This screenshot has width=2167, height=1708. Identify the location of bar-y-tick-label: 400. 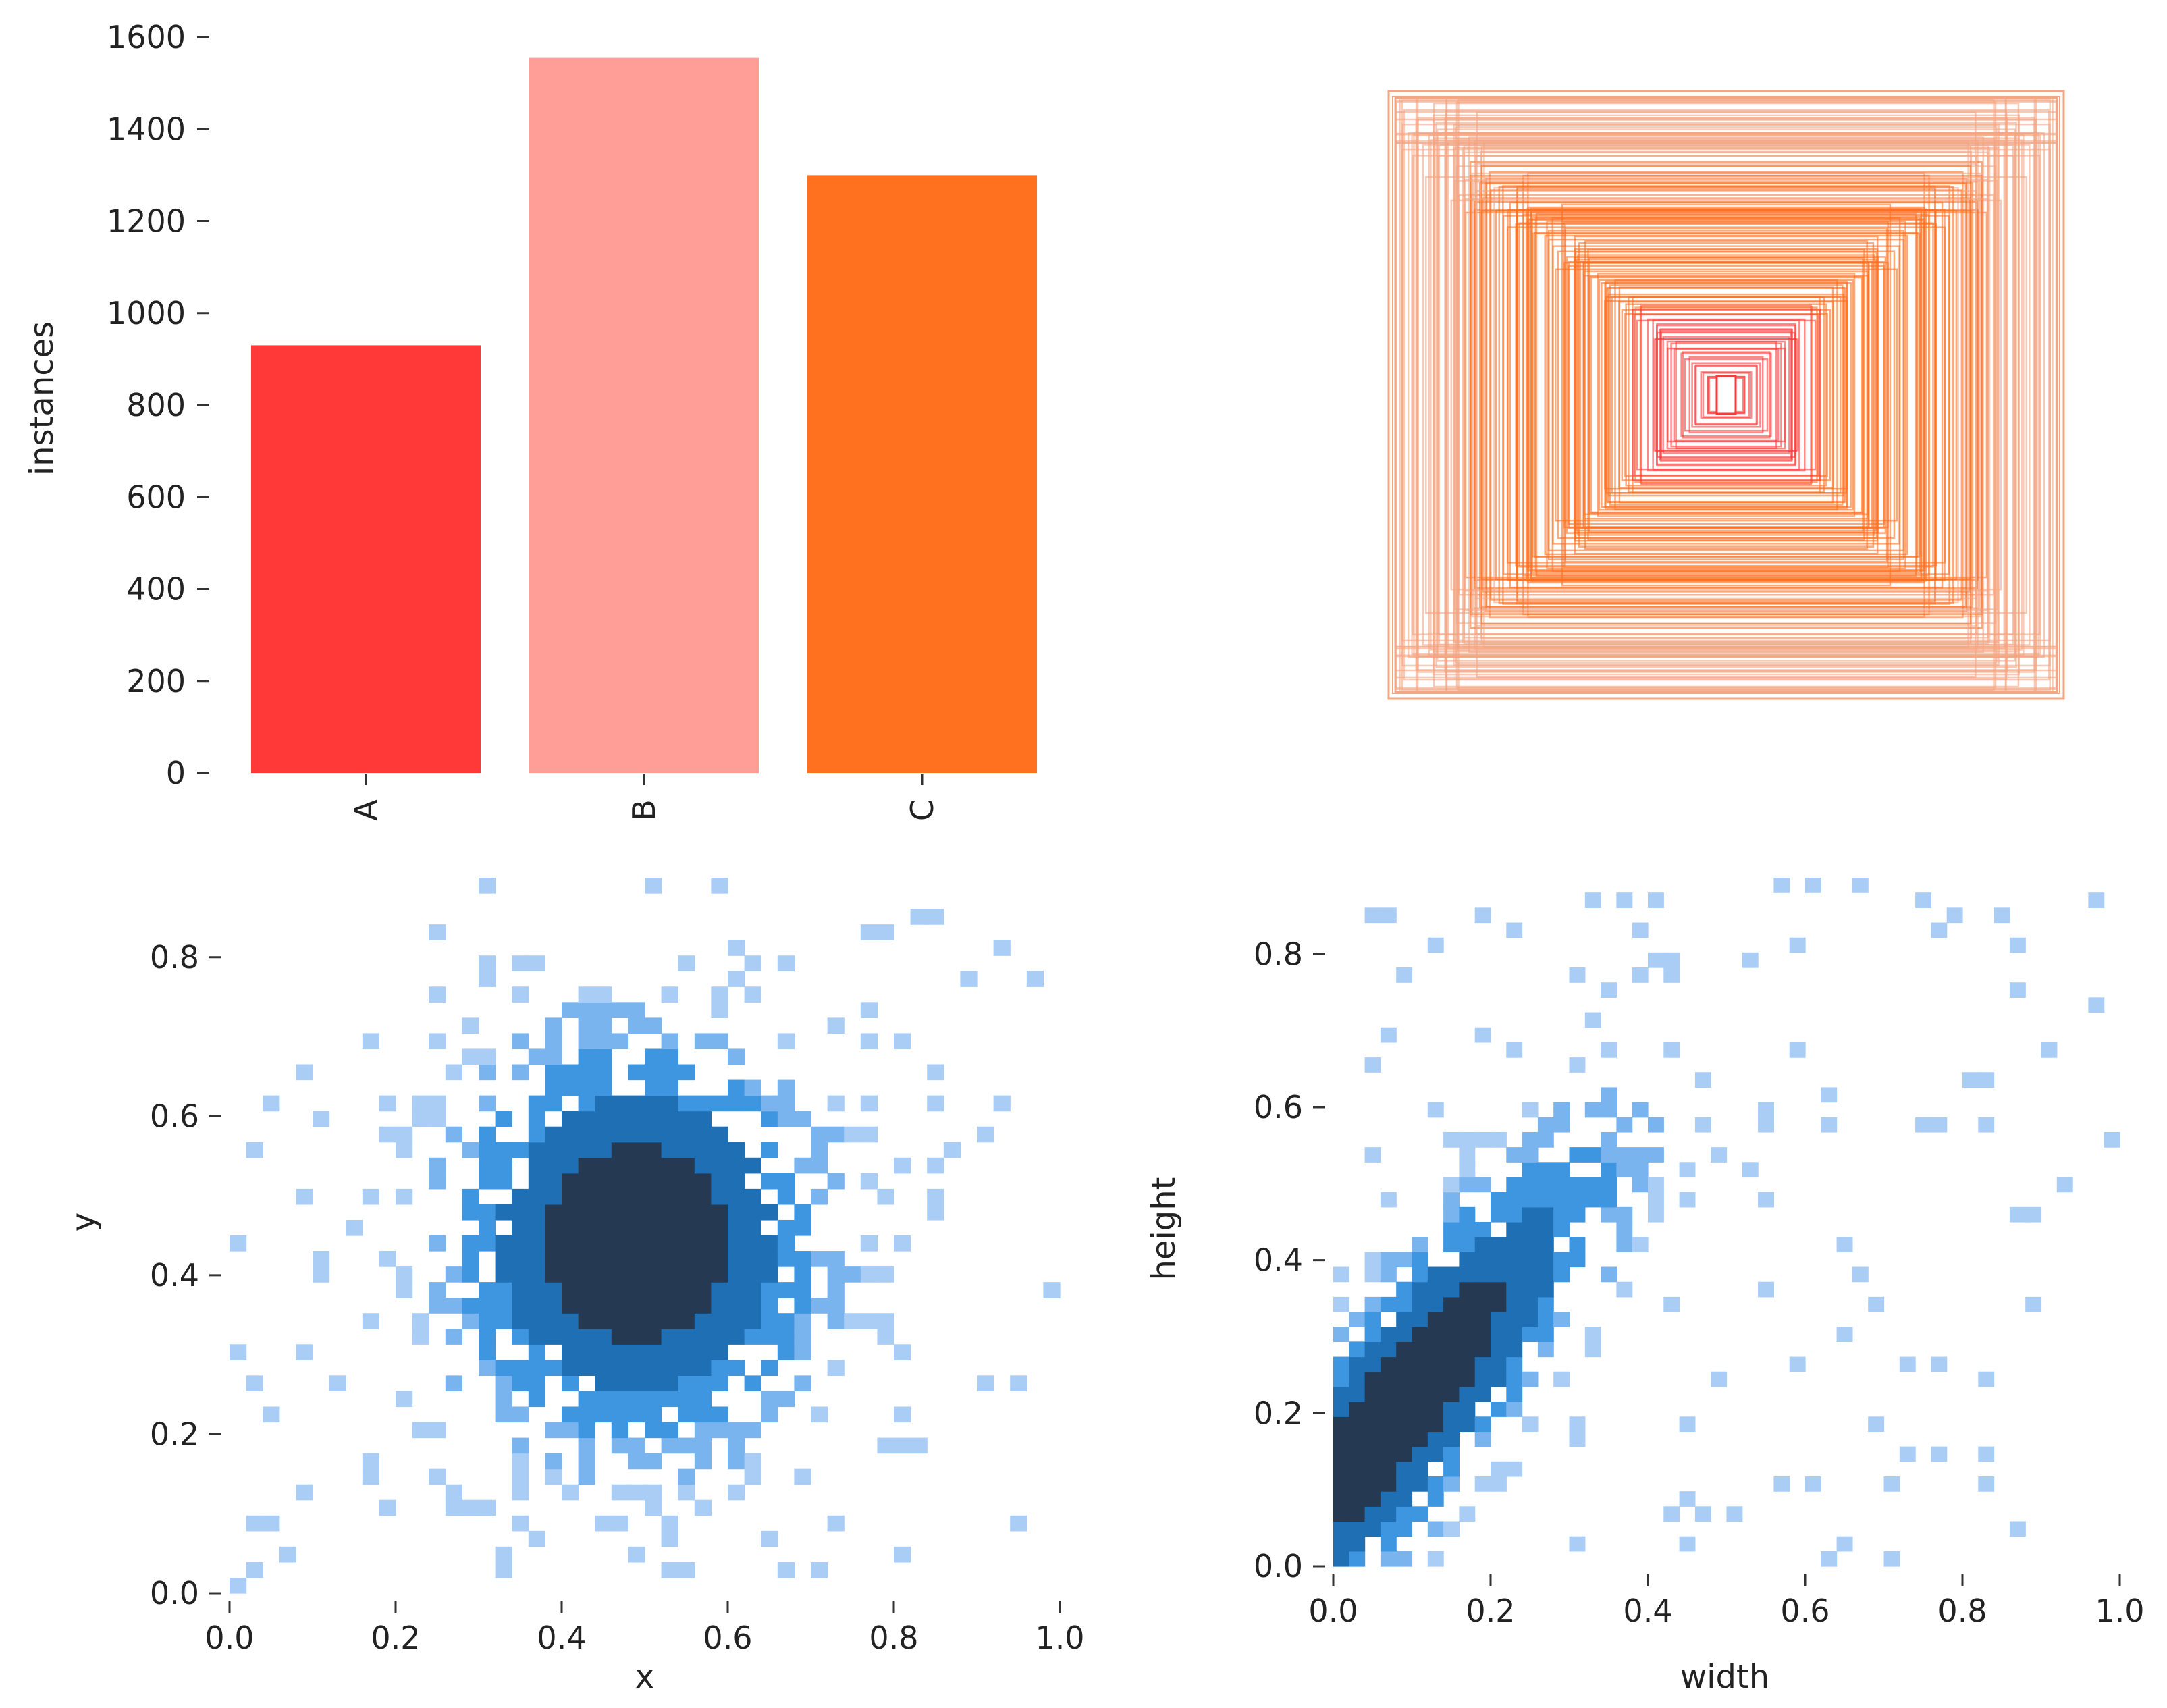
(156, 589).